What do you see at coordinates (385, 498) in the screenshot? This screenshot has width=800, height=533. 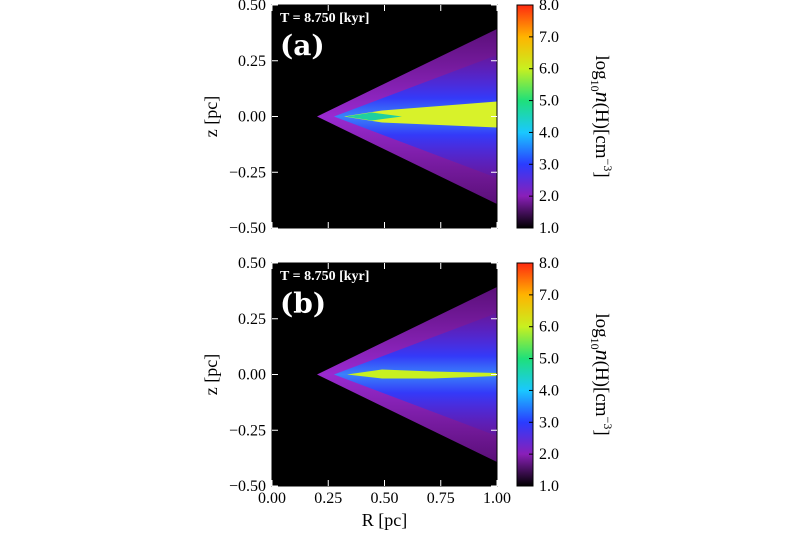 I see `x-tick-label: 0.50` at bounding box center [385, 498].